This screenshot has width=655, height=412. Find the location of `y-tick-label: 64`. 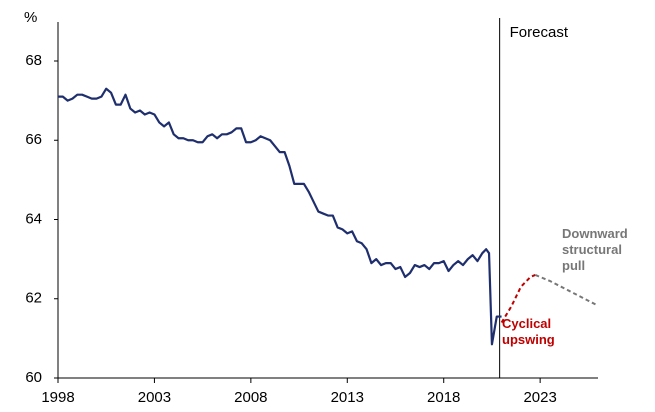

y-tick-label: 64 is located at coordinates (33, 218).